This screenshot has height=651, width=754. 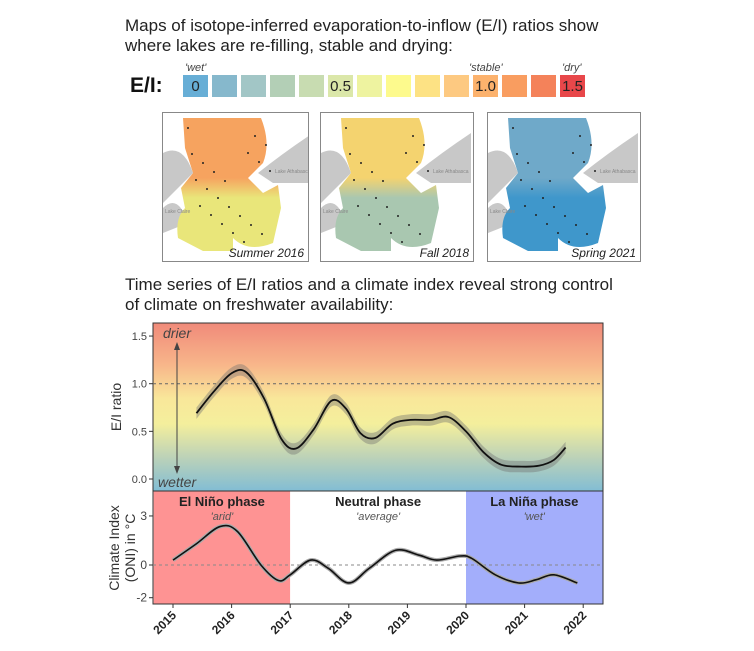 I want to click on oni-band, so click(x=375, y=554).